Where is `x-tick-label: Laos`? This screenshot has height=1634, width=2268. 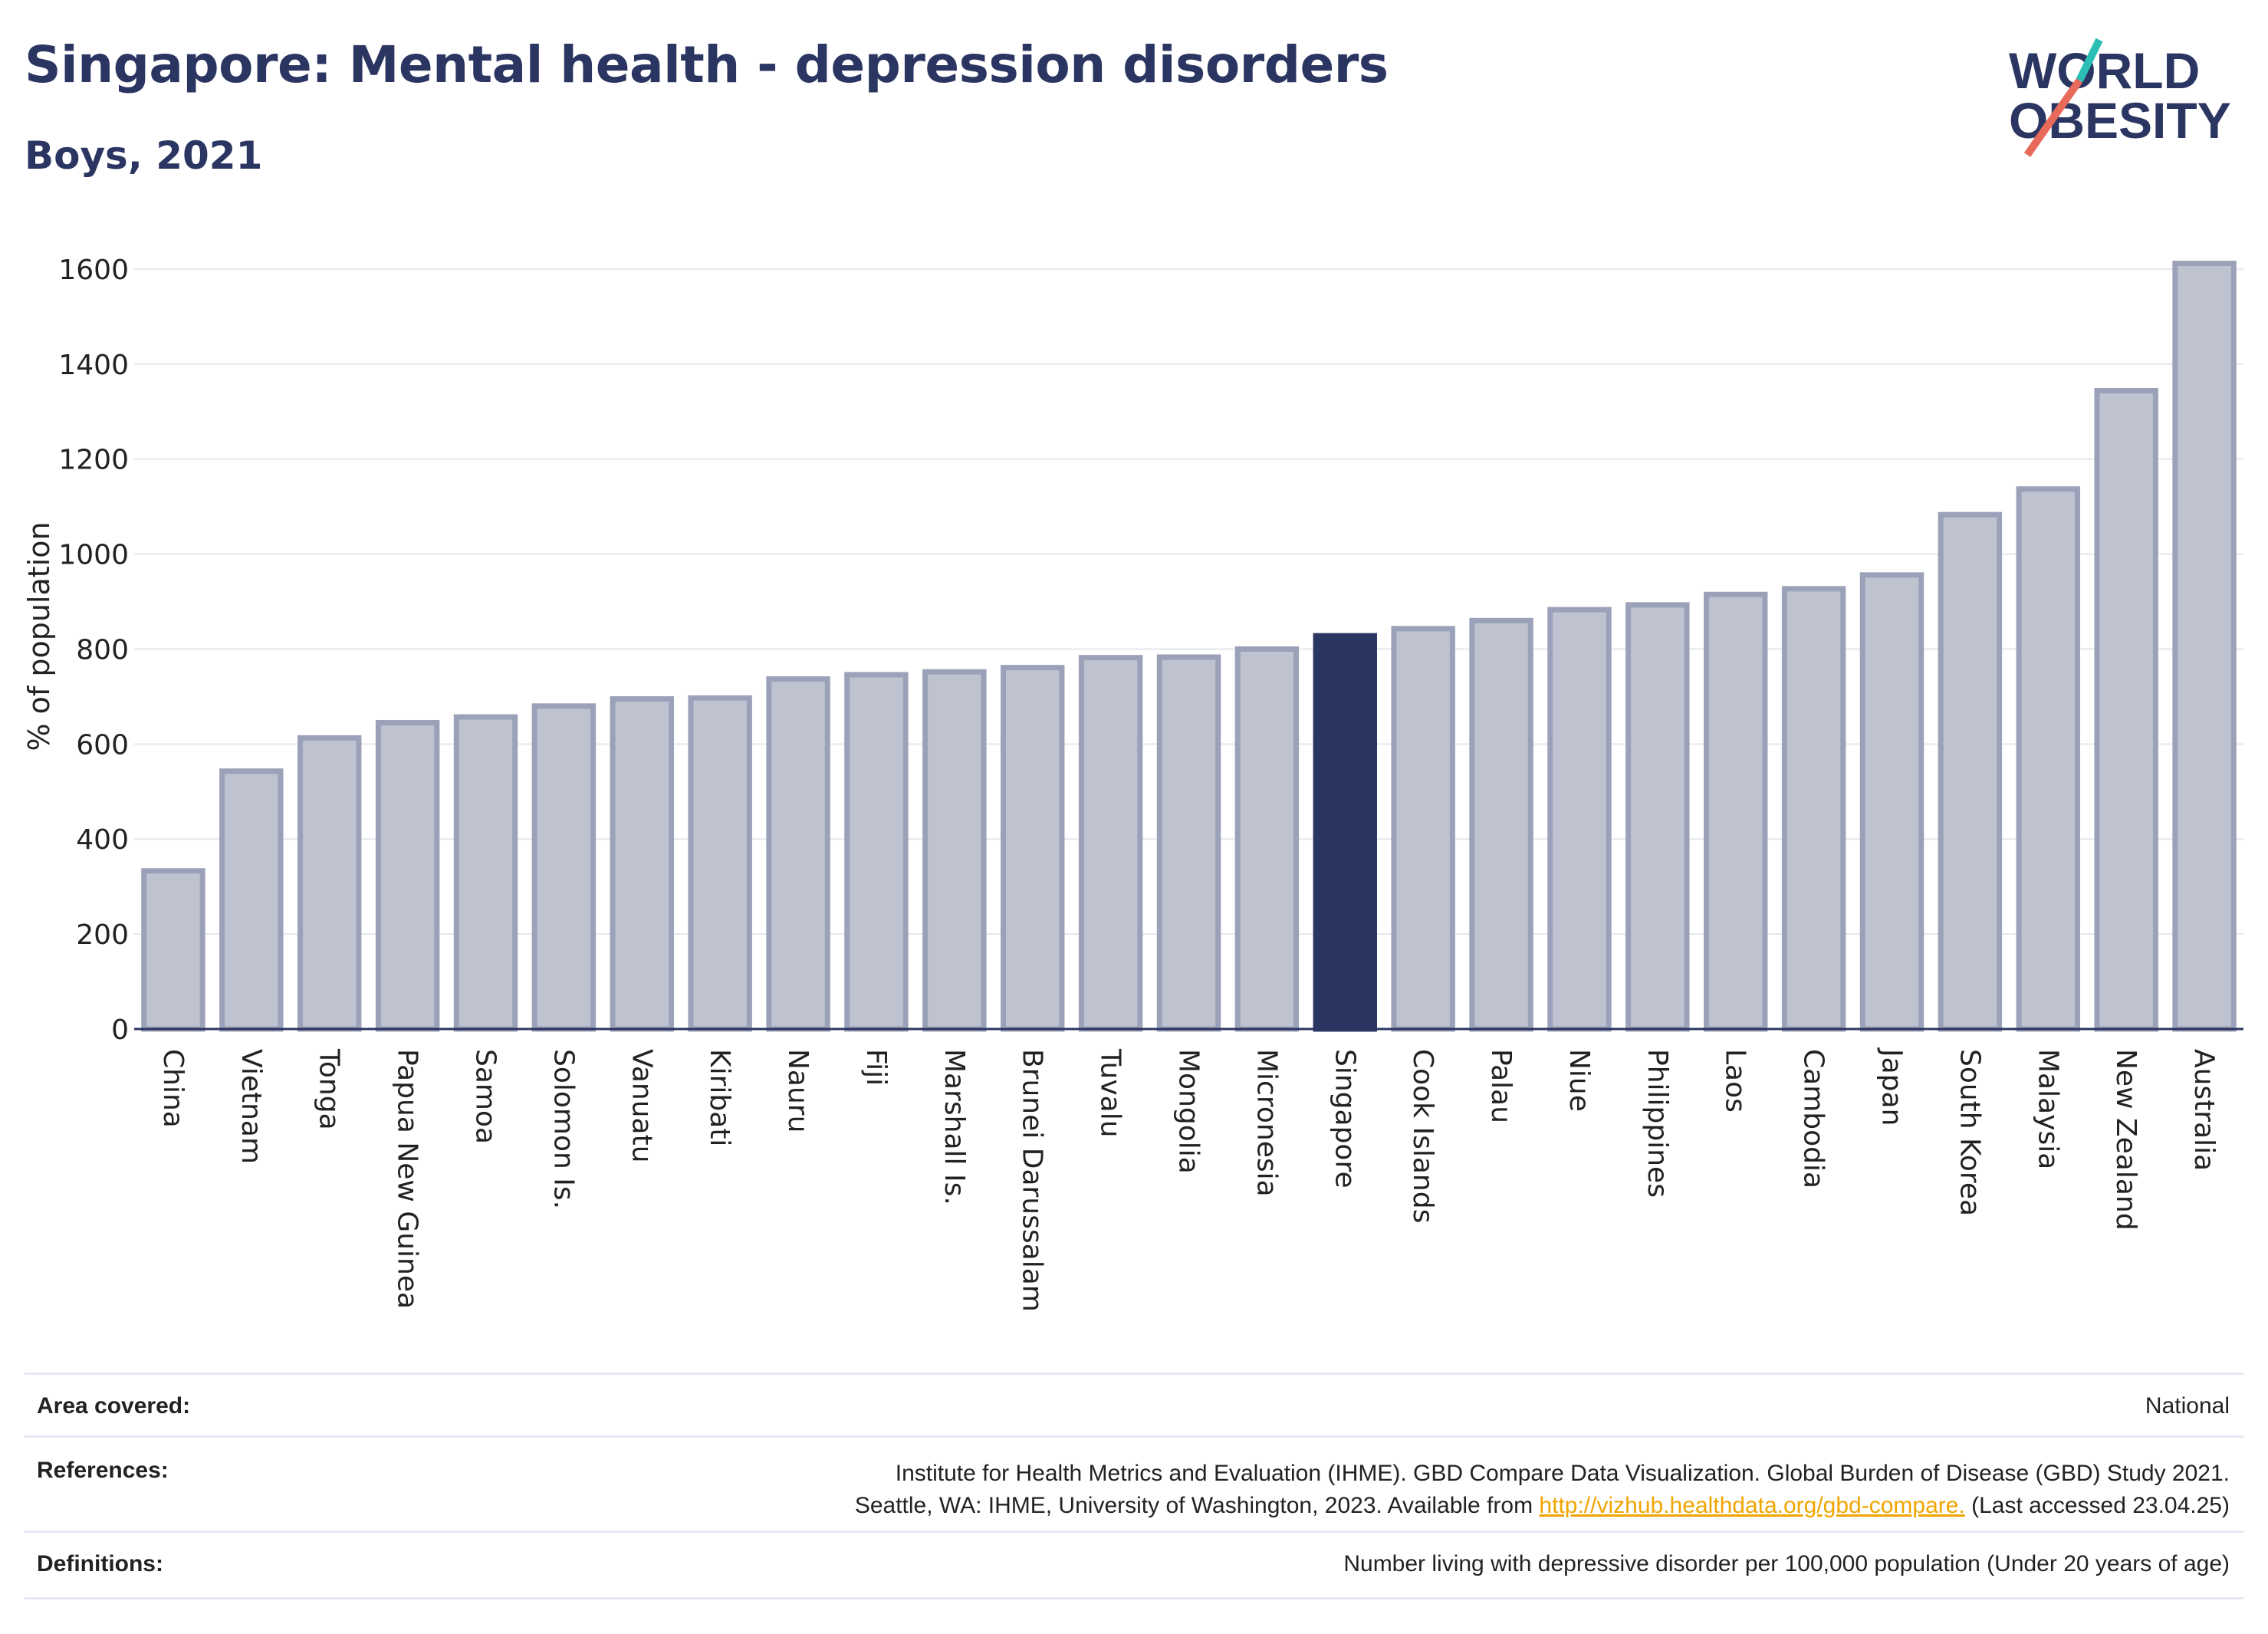
x-tick-label: Laos is located at coordinates (1735, 1081).